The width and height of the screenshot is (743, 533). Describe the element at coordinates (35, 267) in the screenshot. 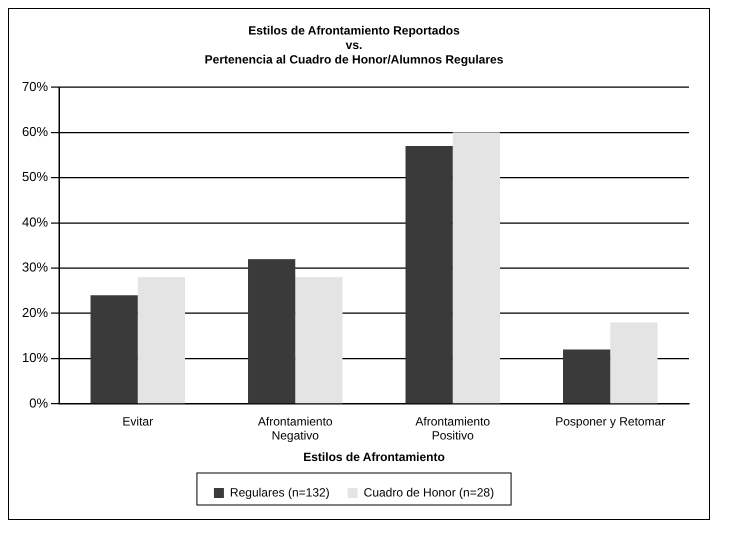

I see `y-tick-label: 30%` at that location.